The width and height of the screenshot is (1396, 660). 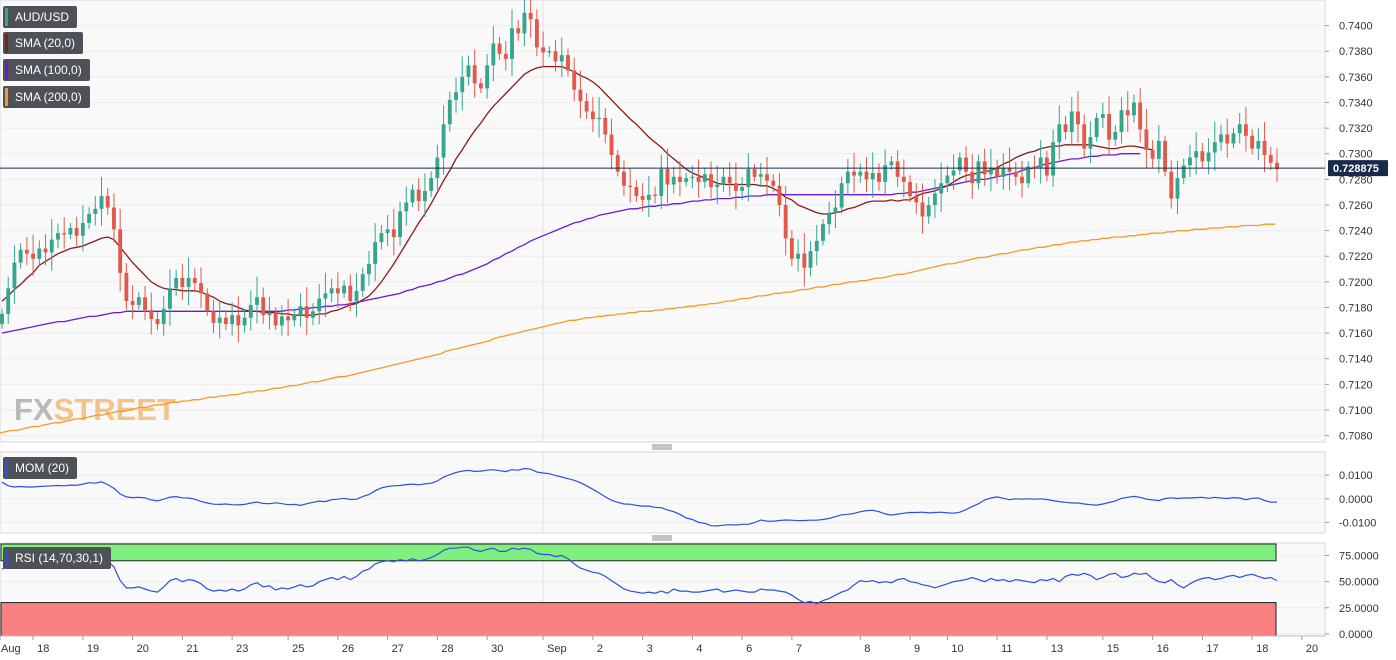 I want to click on price-axis-tick-label: 0.7260, so click(x=1356, y=206).